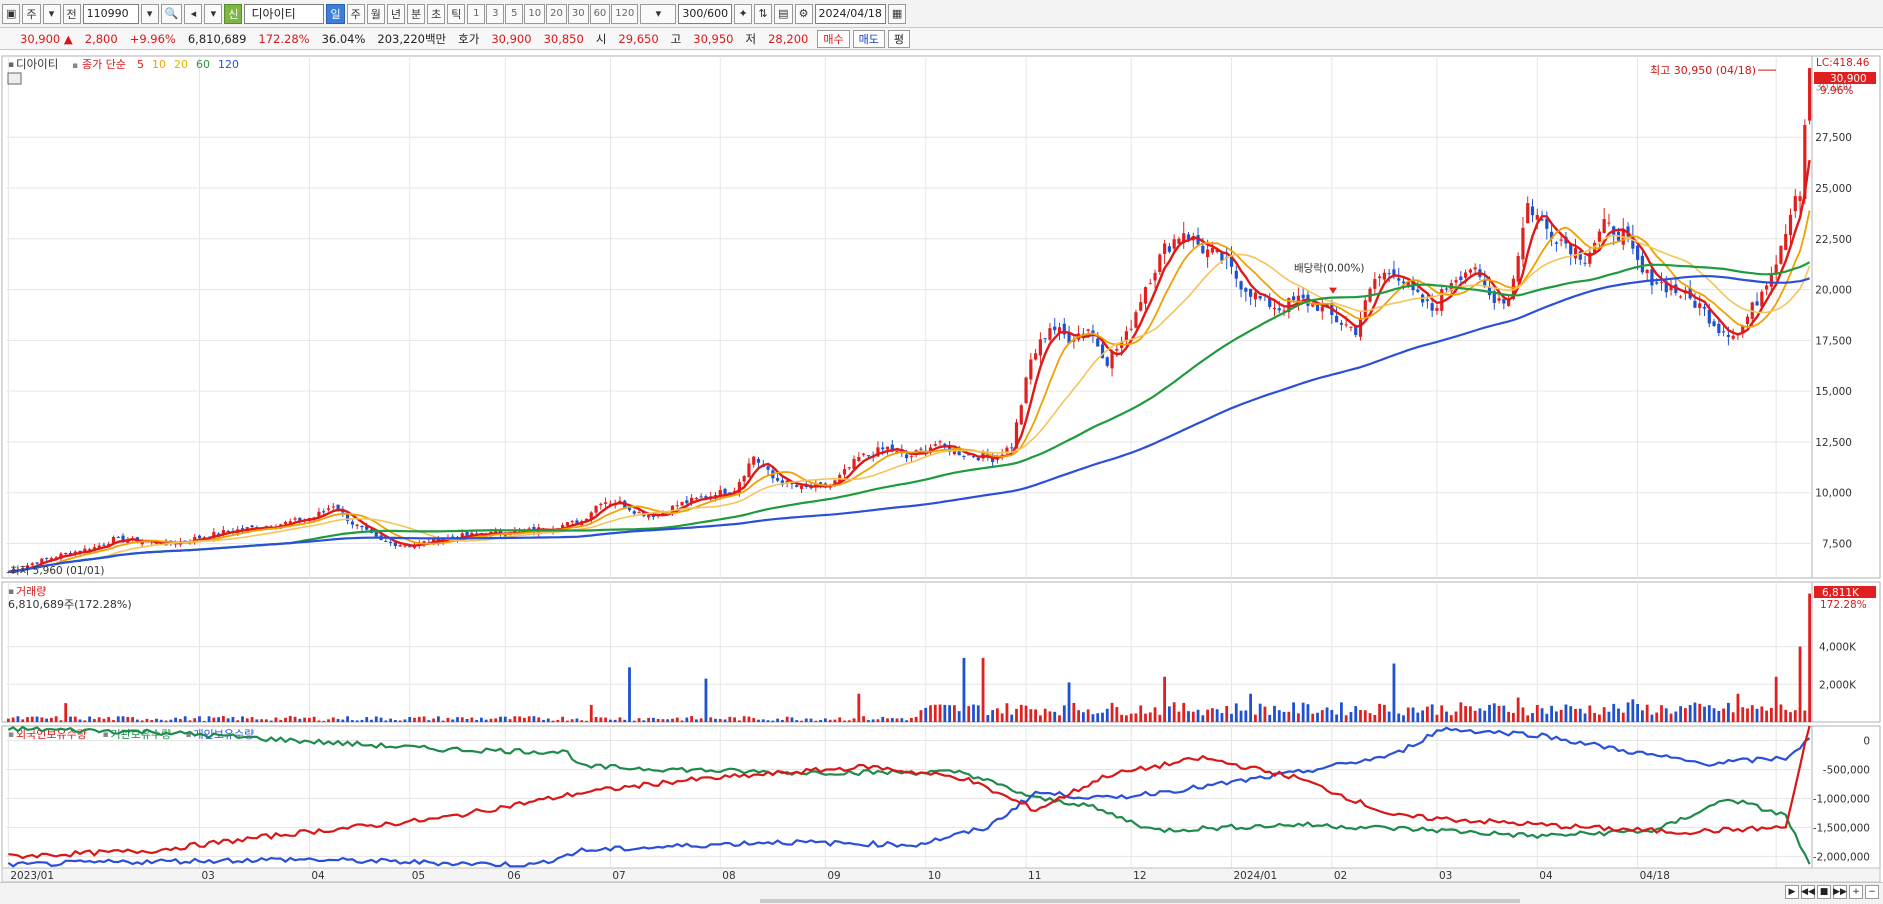 Image resolution: width=1883 pixels, height=904 pixels. Describe the element at coordinates (1840, 892) in the screenshot. I see `forward-icon: ▶▶` at that location.